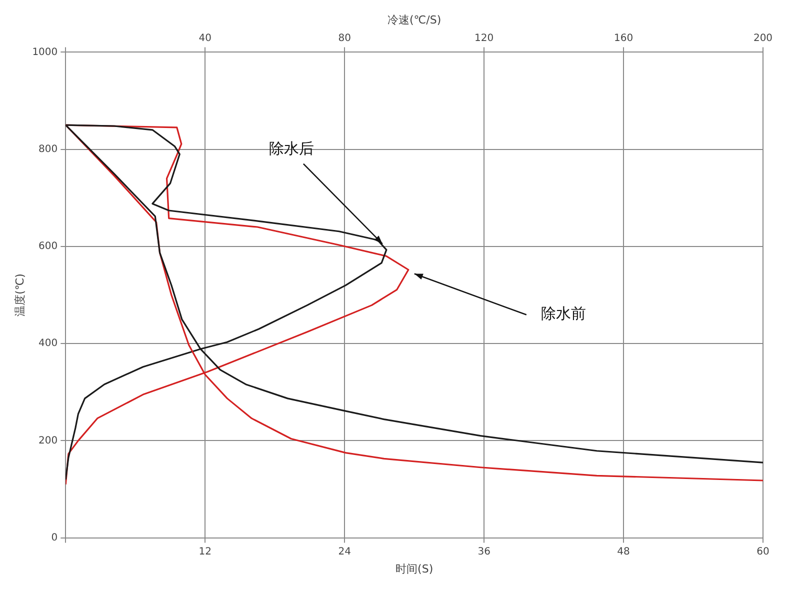  I want to click on x-tick-label: 36, so click(484, 552).